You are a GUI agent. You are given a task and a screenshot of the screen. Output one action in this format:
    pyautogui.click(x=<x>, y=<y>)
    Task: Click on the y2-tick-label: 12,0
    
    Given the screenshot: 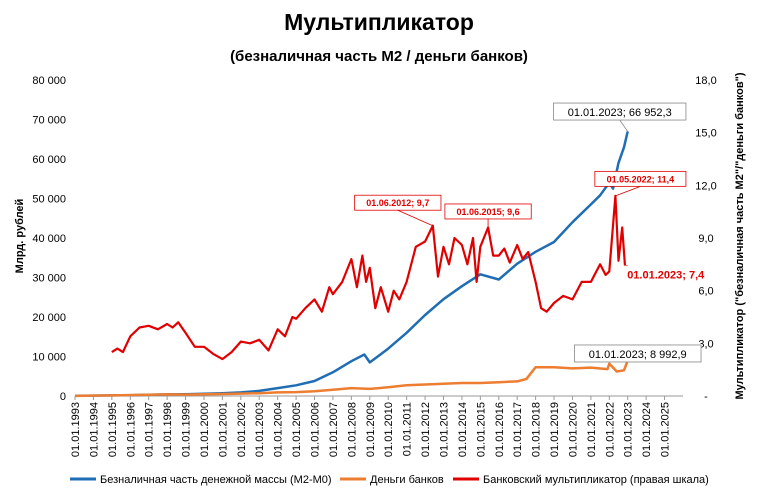 What is the action you would take?
    pyautogui.click(x=705, y=186)
    